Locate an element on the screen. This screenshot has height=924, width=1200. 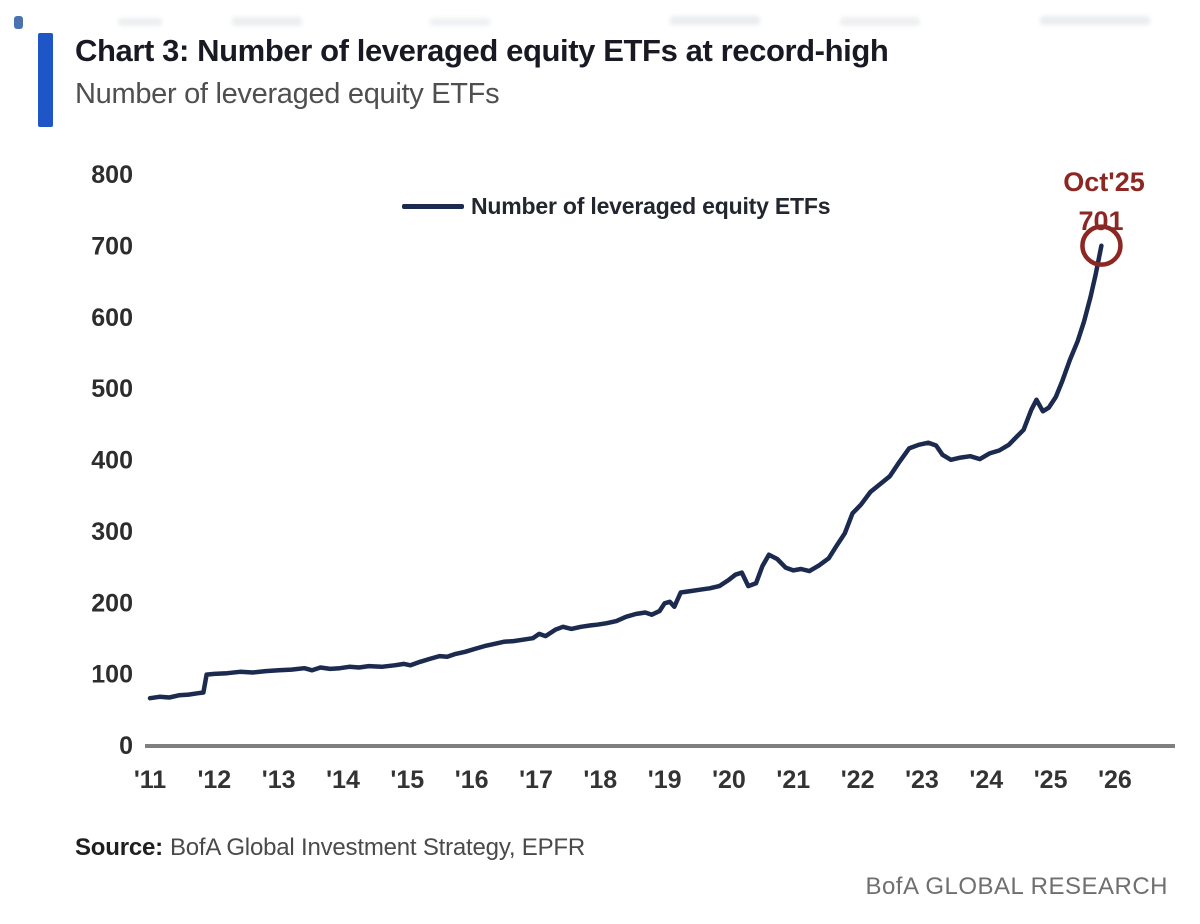
x-axis-tick-label: '20 is located at coordinates (729, 780).